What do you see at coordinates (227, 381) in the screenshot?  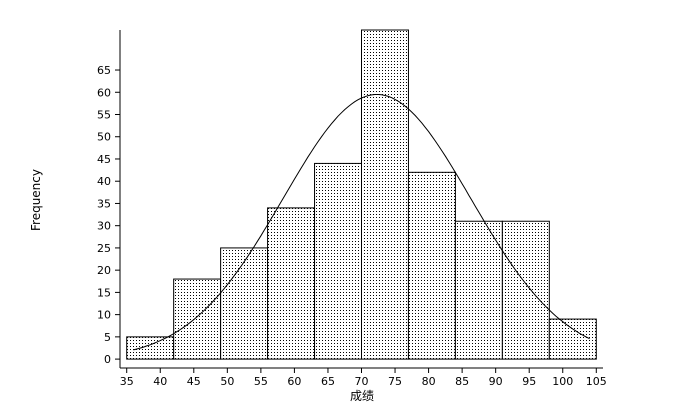 I see `x-tick-label: 50` at bounding box center [227, 381].